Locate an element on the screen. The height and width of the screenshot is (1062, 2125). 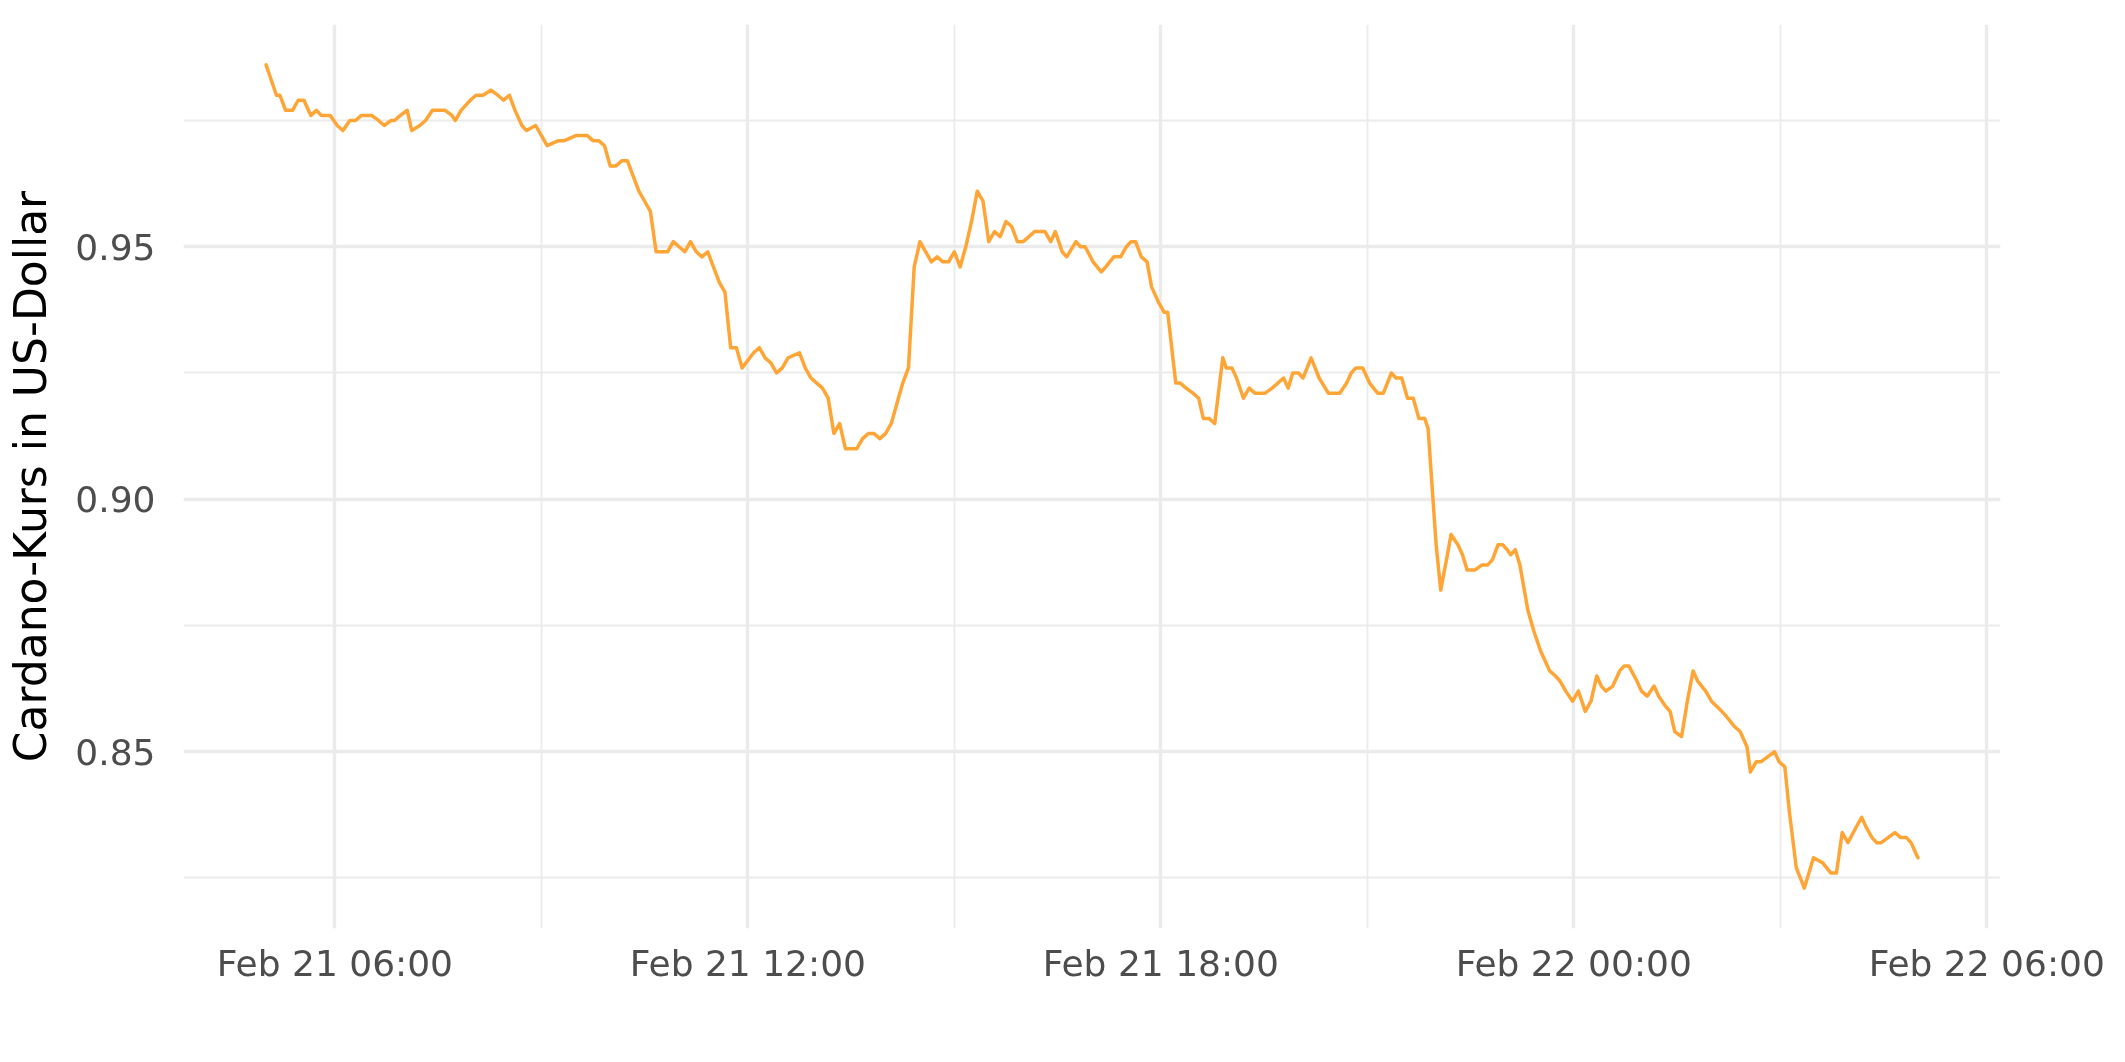
y-tick-label: 0.95 is located at coordinates (115, 247).